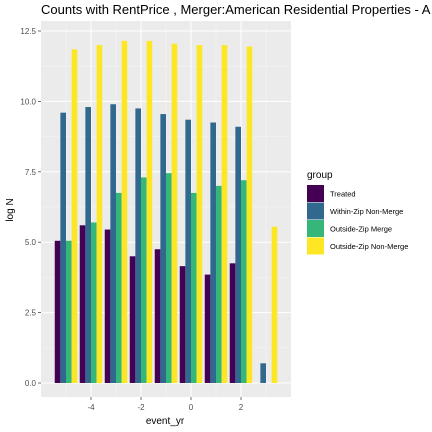 The height and width of the screenshot is (432, 432). I want to click on legend-label: Outside-Zip Non-Merge, so click(369, 246).